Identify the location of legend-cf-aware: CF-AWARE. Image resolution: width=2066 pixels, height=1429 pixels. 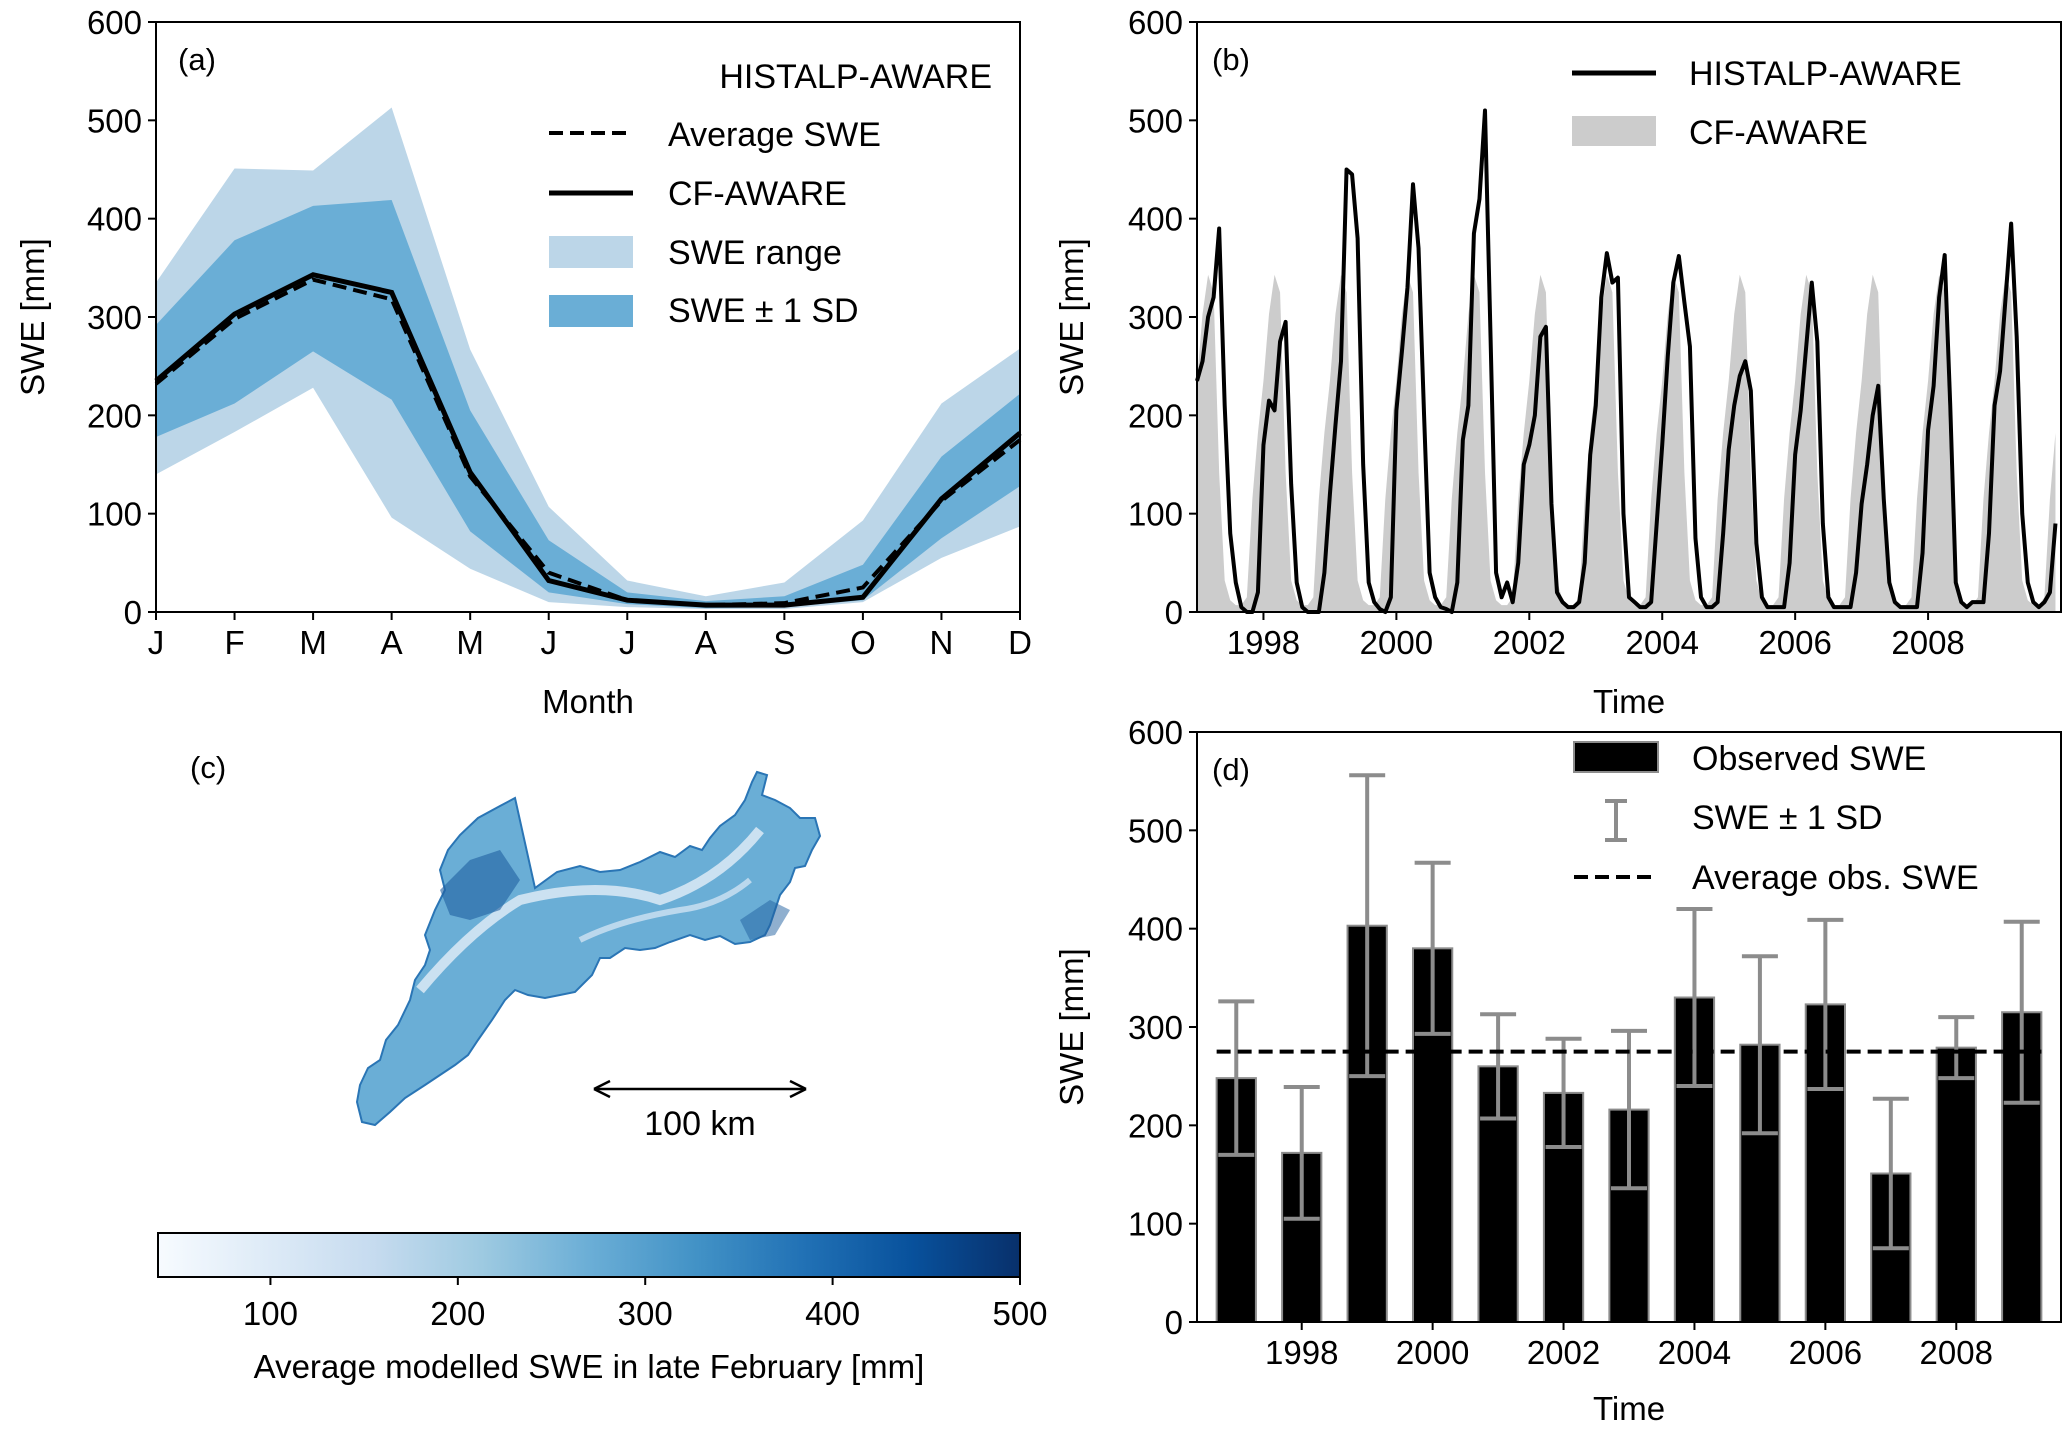
(757, 194).